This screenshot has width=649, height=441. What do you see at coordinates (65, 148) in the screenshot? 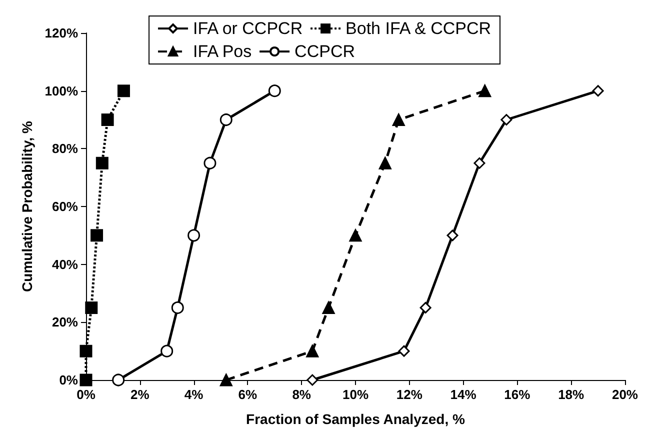
I see `y-tick-label: 80%` at bounding box center [65, 148].